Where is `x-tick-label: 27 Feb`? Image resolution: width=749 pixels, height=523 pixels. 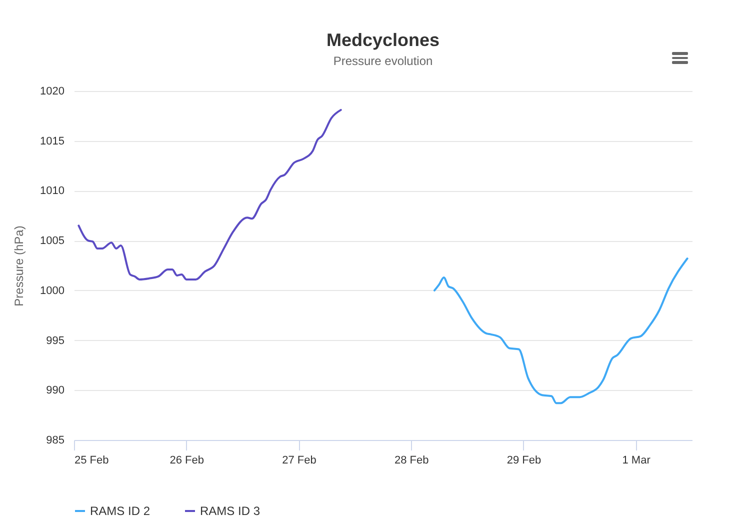 x-tick-label: 27 Feb is located at coordinates (299, 460).